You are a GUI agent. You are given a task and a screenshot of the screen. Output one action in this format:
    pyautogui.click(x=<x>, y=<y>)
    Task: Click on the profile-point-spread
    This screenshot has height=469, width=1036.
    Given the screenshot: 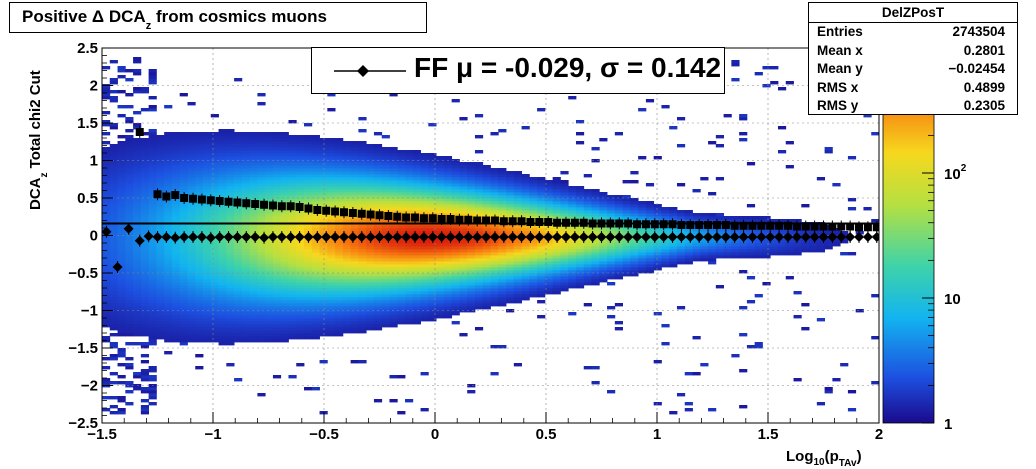 What is the action you would take?
    pyautogui.click(x=210, y=200)
    